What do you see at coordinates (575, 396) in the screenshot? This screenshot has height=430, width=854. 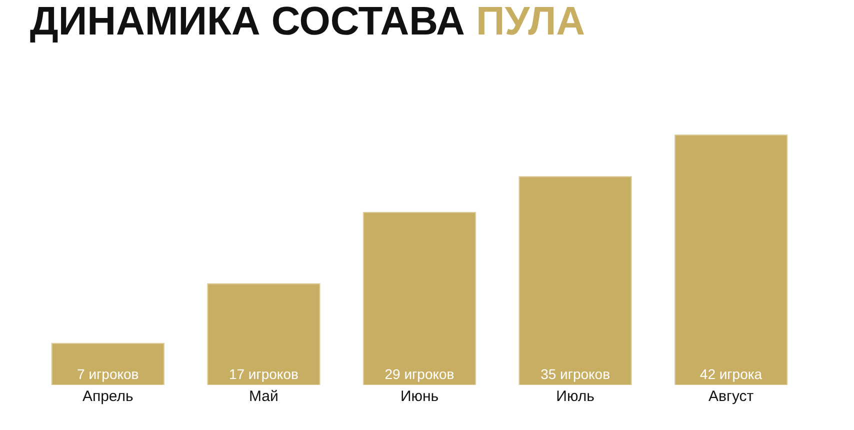 I see `x-tick-label: Июль` at bounding box center [575, 396].